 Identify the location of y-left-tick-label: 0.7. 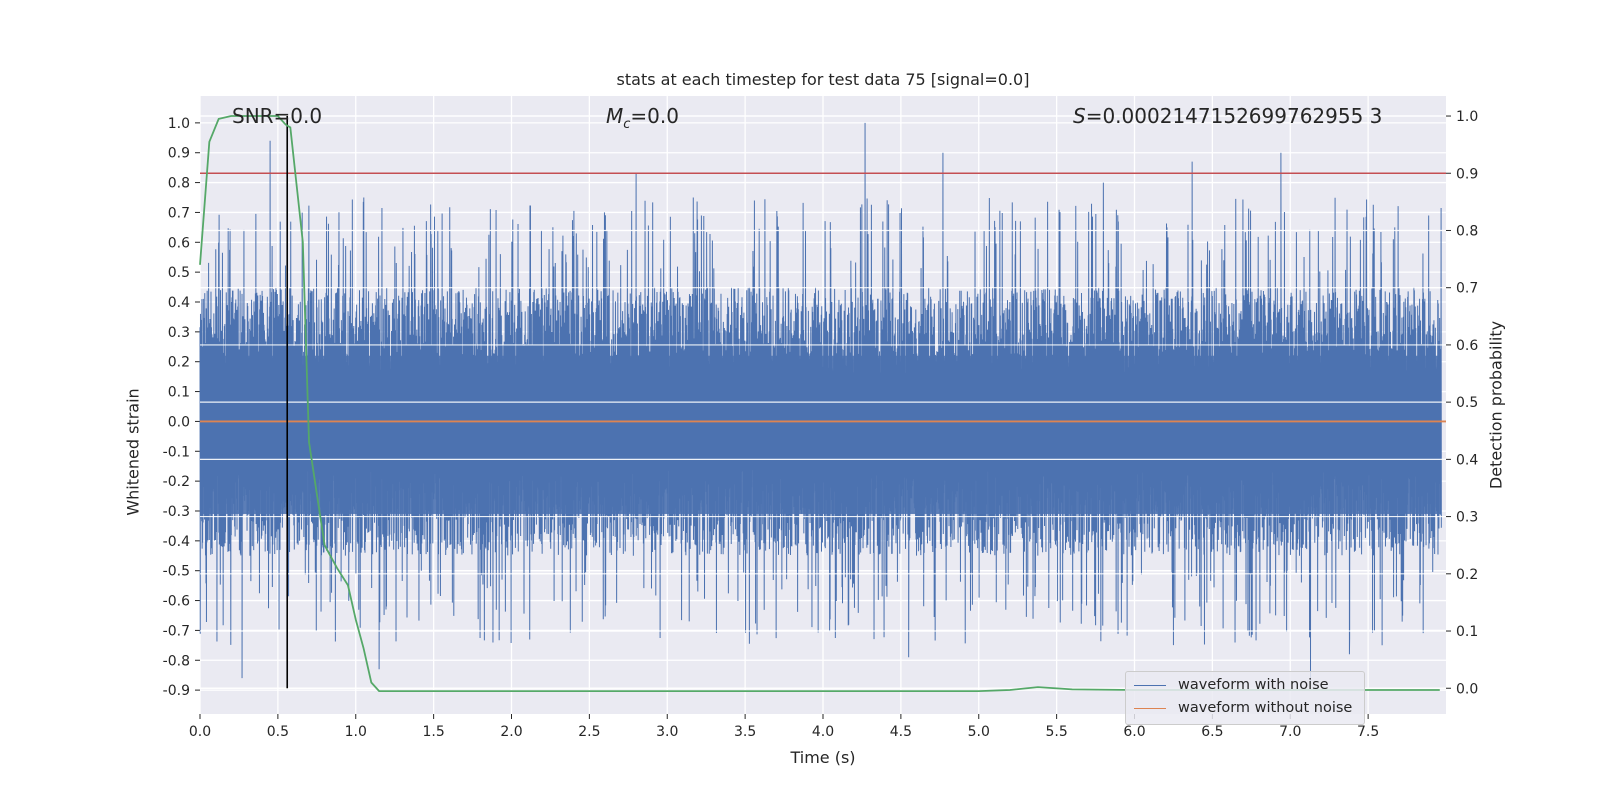
(179, 213).